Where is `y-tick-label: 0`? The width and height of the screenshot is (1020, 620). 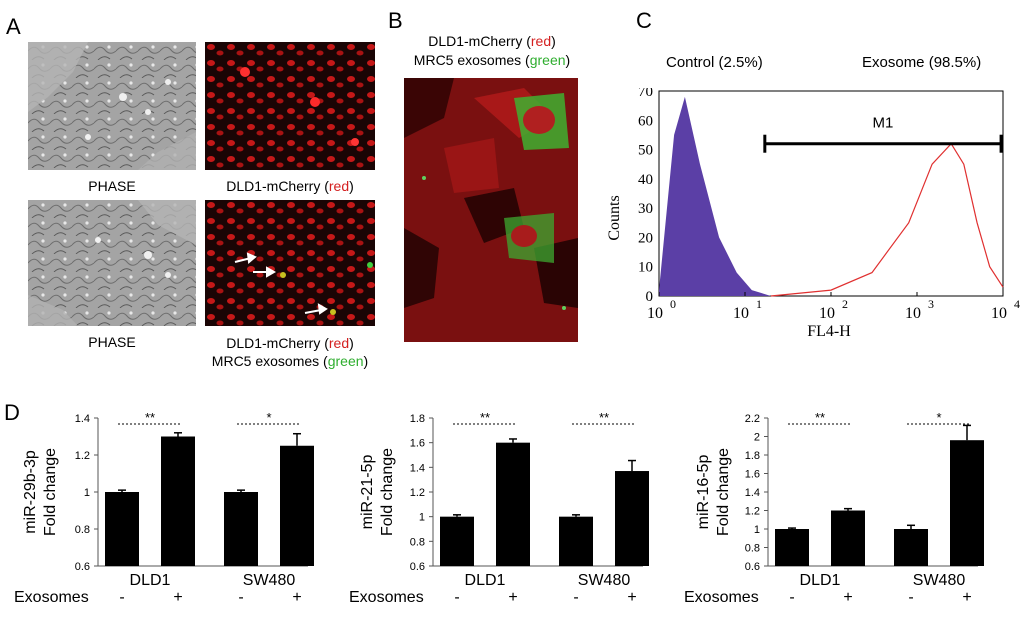
y-tick-label: 0 is located at coordinates (650, 297).